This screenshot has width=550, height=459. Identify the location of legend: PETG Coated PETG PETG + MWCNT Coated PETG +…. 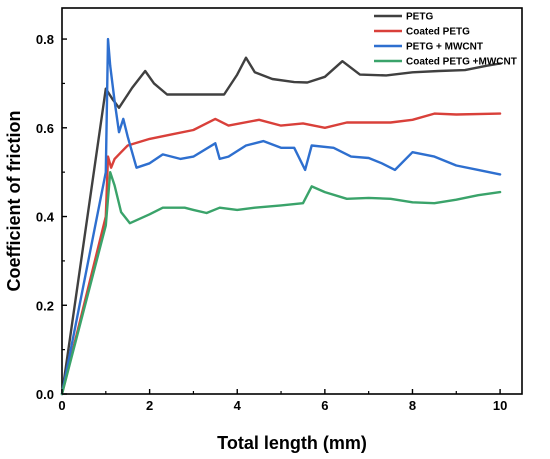
(445, 40).